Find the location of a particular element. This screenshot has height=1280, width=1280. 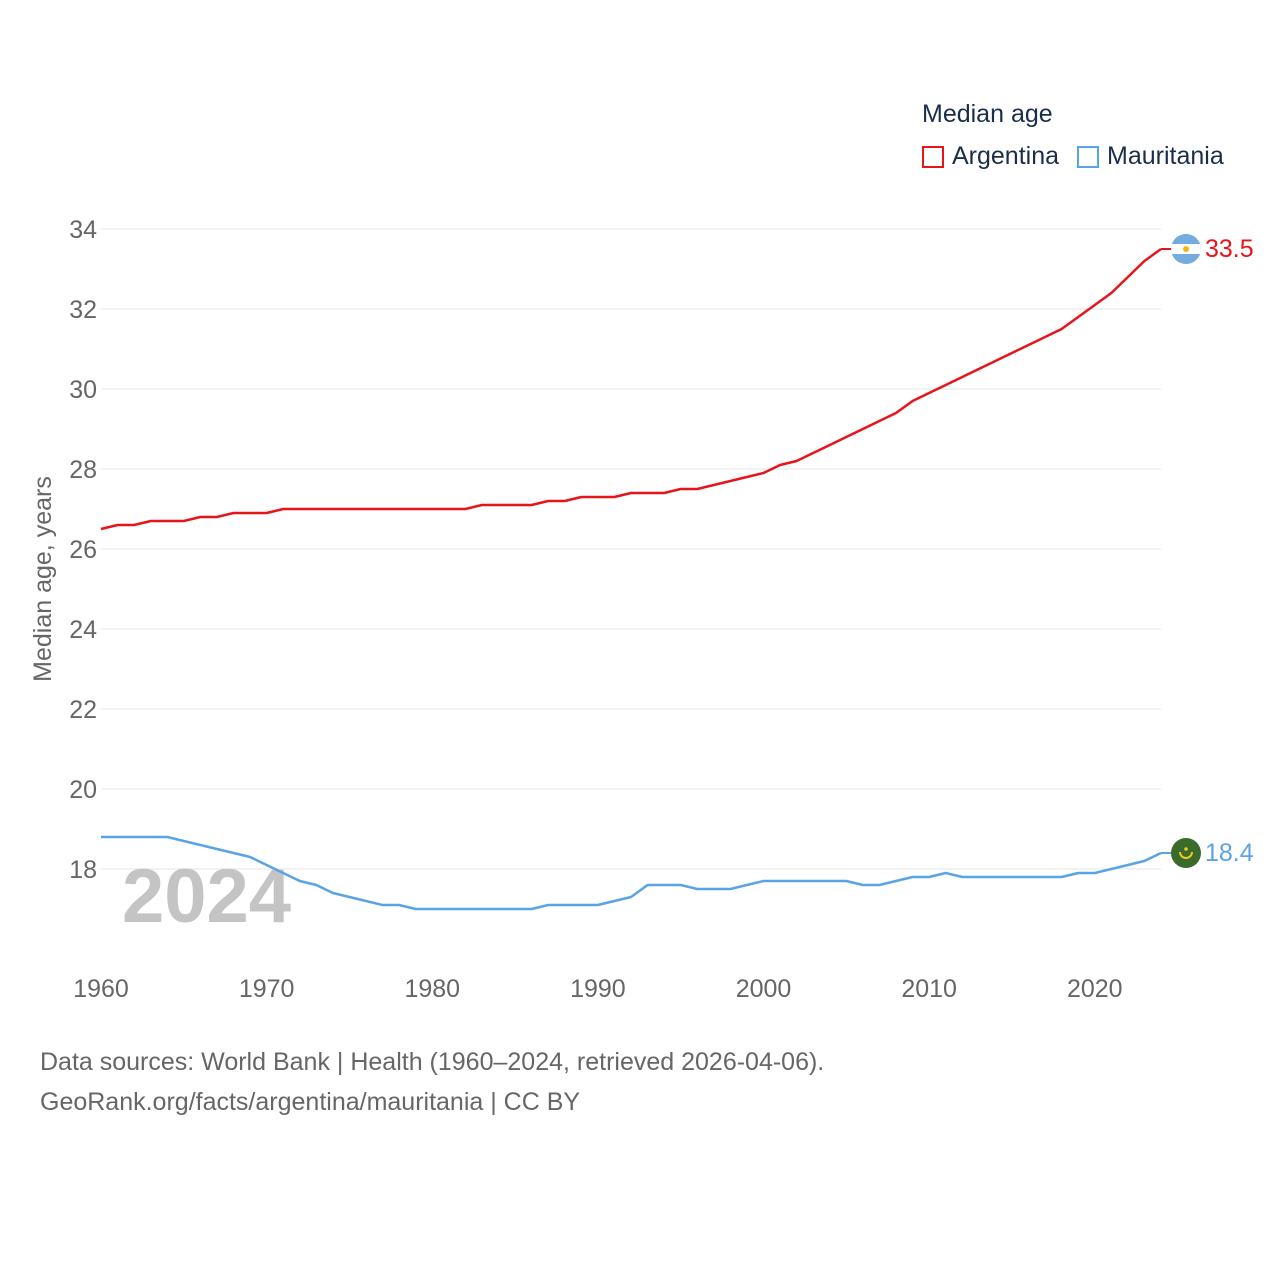

legend-item-mauritania: Mauritania is located at coordinates (1150, 156).